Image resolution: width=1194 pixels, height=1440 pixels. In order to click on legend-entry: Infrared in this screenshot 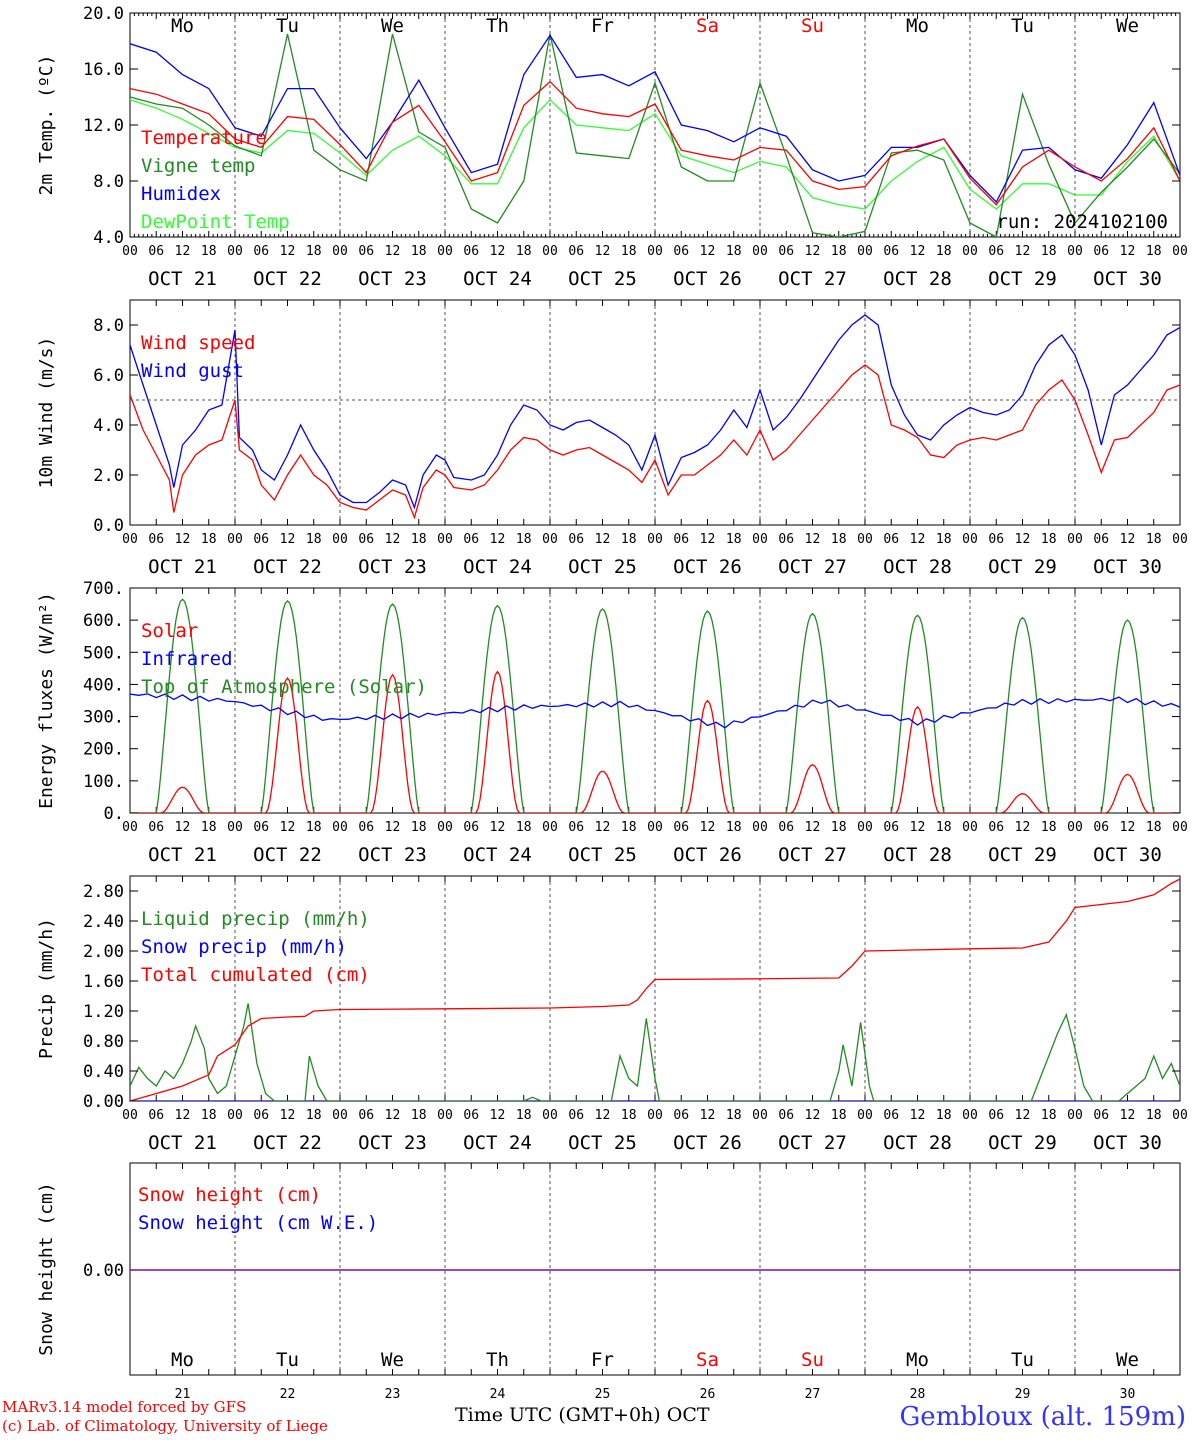, I will do `click(187, 659)`.